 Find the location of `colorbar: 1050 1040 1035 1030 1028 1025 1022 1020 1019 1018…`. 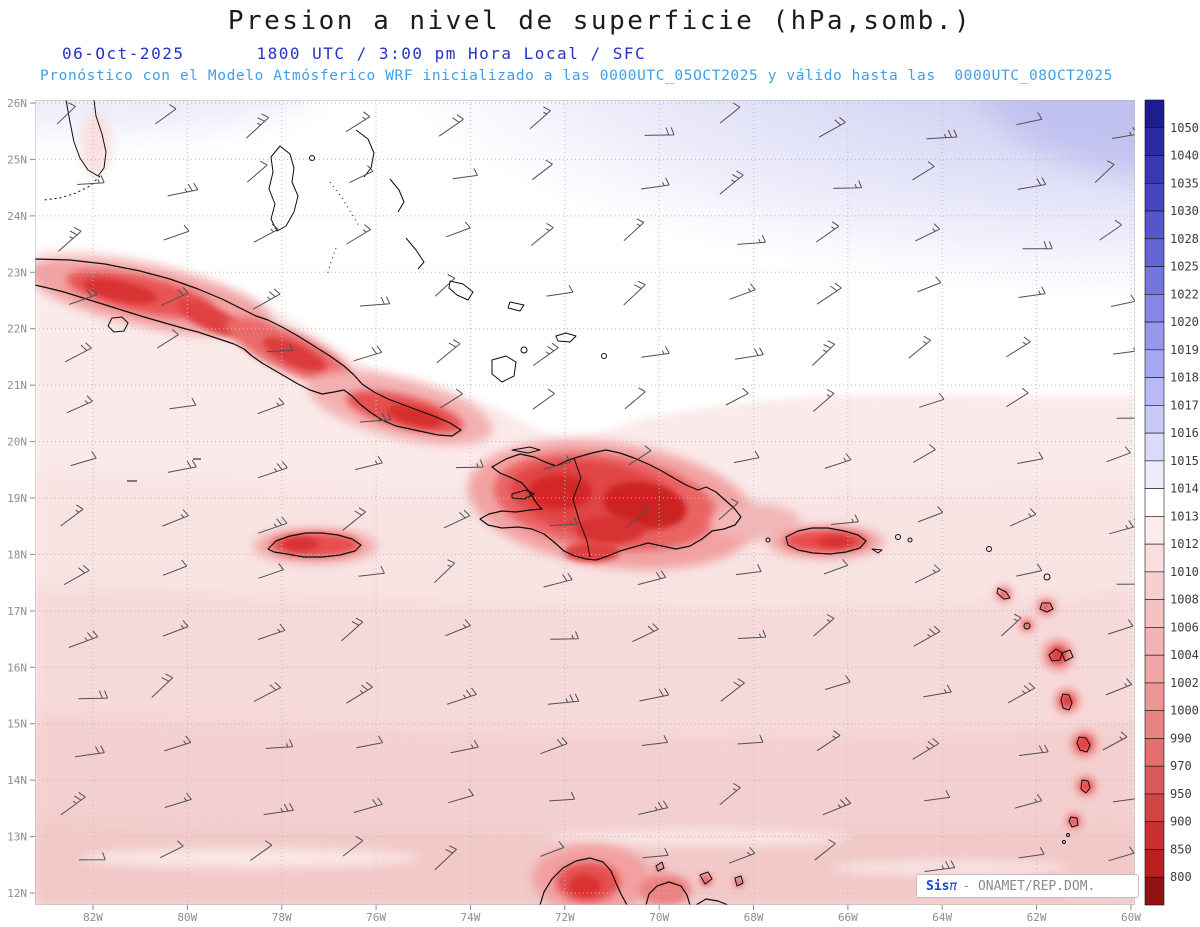

colorbar: 1050 1040 1035 1030 1028 1025 1022 1020 1019 1018… is located at coordinates (1171, 502).